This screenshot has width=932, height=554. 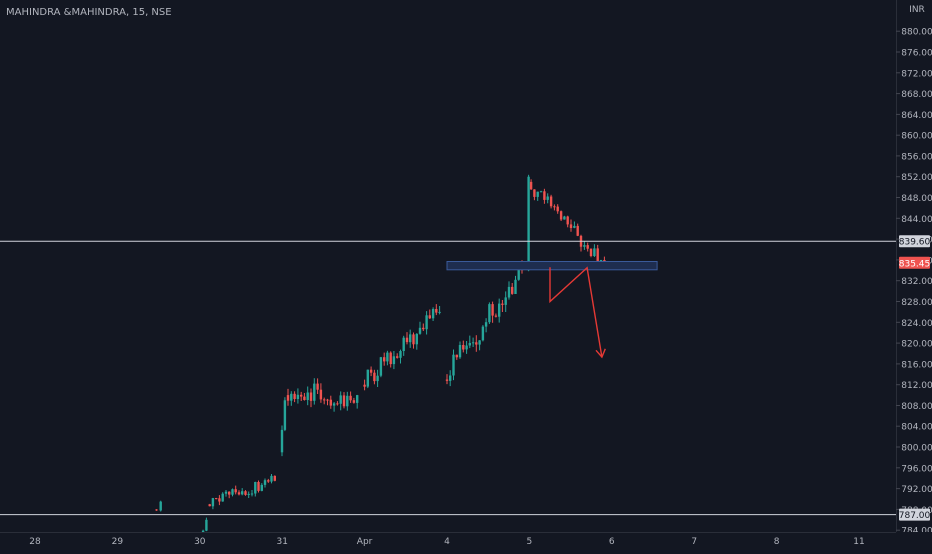 I want to click on projection-arrowhead, so click(x=600, y=353).